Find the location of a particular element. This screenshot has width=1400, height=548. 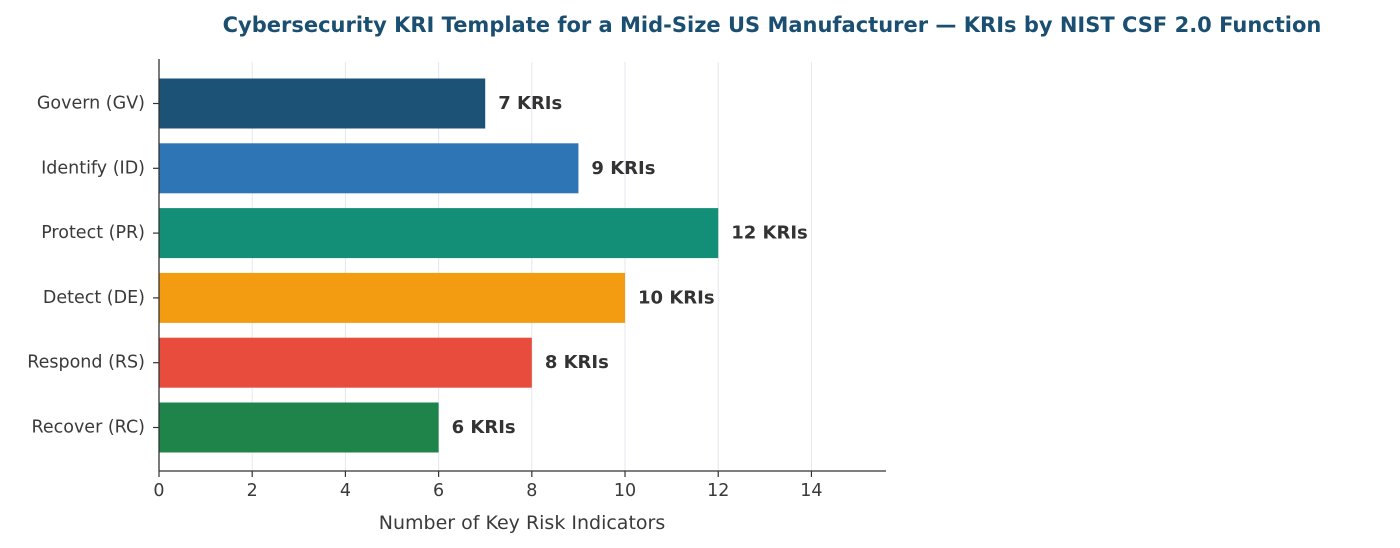

x-tick-label: 8 is located at coordinates (531, 491).